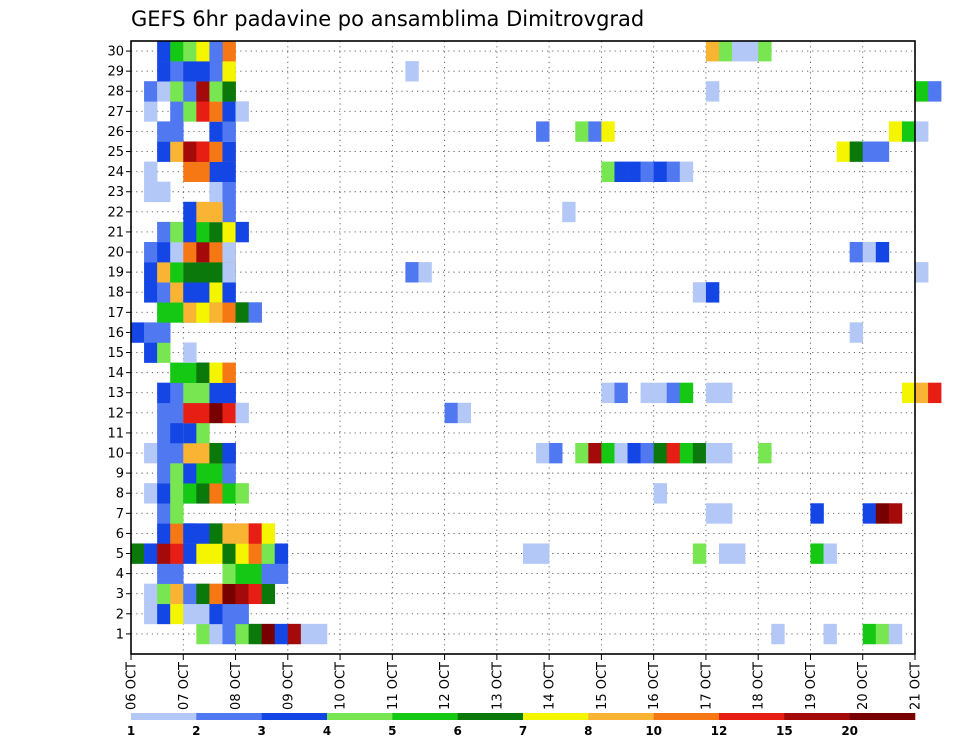  Describe the element at coordinates (393, 686) in the screenshot. I see `x-tick-label: 11 OCT` at that location.